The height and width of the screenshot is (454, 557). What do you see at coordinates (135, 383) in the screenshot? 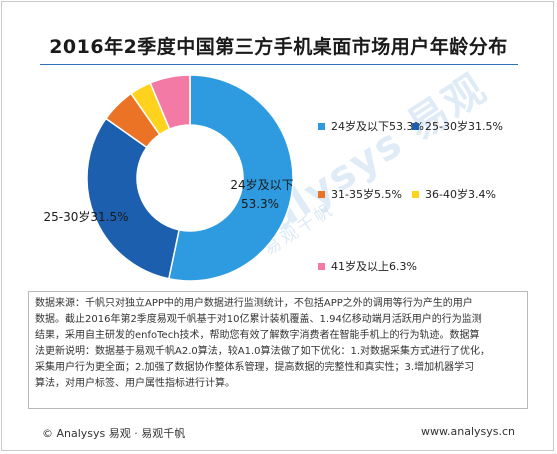
I see `note-line: 算法，对用户标签、用户属性指标进行计算。` at bounding box center [135, 383].